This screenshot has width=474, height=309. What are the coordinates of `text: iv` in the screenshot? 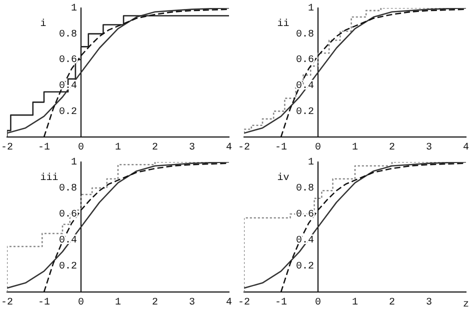 It's located at (283, 178).